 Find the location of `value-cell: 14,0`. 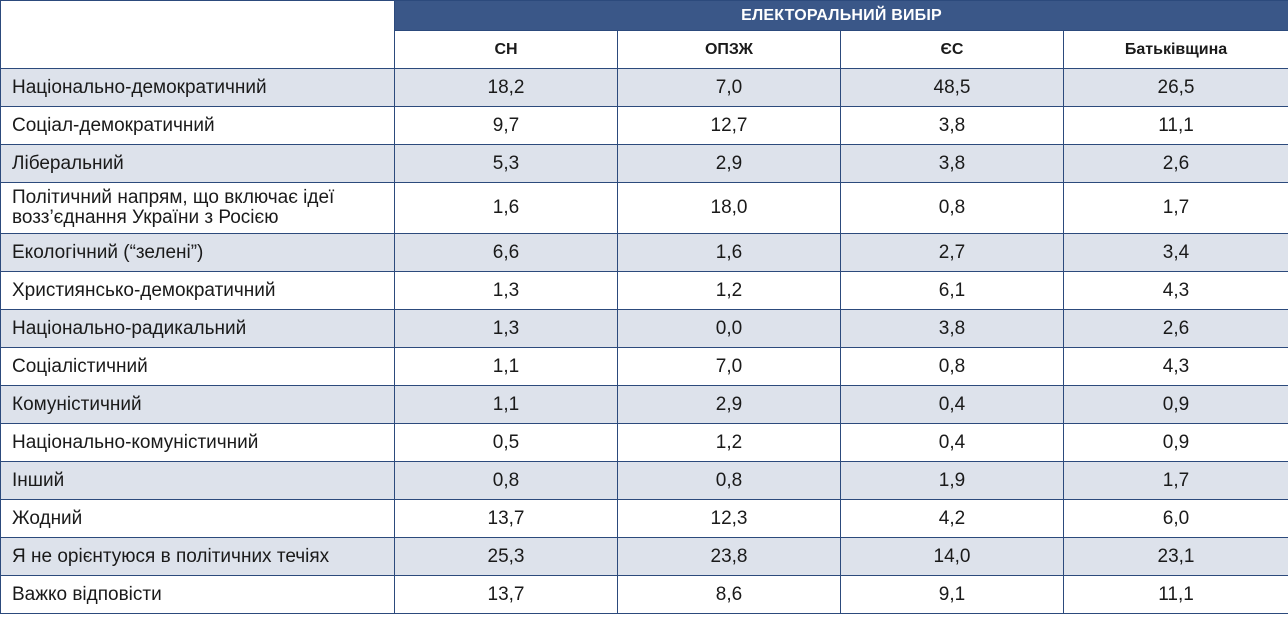

value-cell: 14,0 is located at coordinates (952, 556).